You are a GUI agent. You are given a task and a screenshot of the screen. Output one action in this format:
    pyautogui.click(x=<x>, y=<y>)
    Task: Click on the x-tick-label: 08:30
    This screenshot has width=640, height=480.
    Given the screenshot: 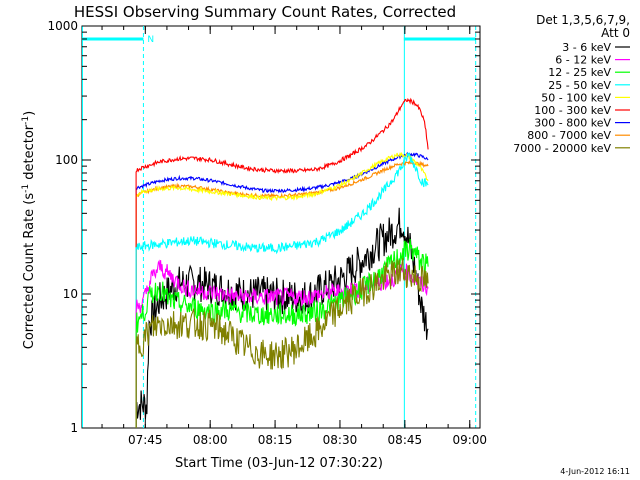 What is the action you would take?
    pyautogui.click(x=340, y=440)
    